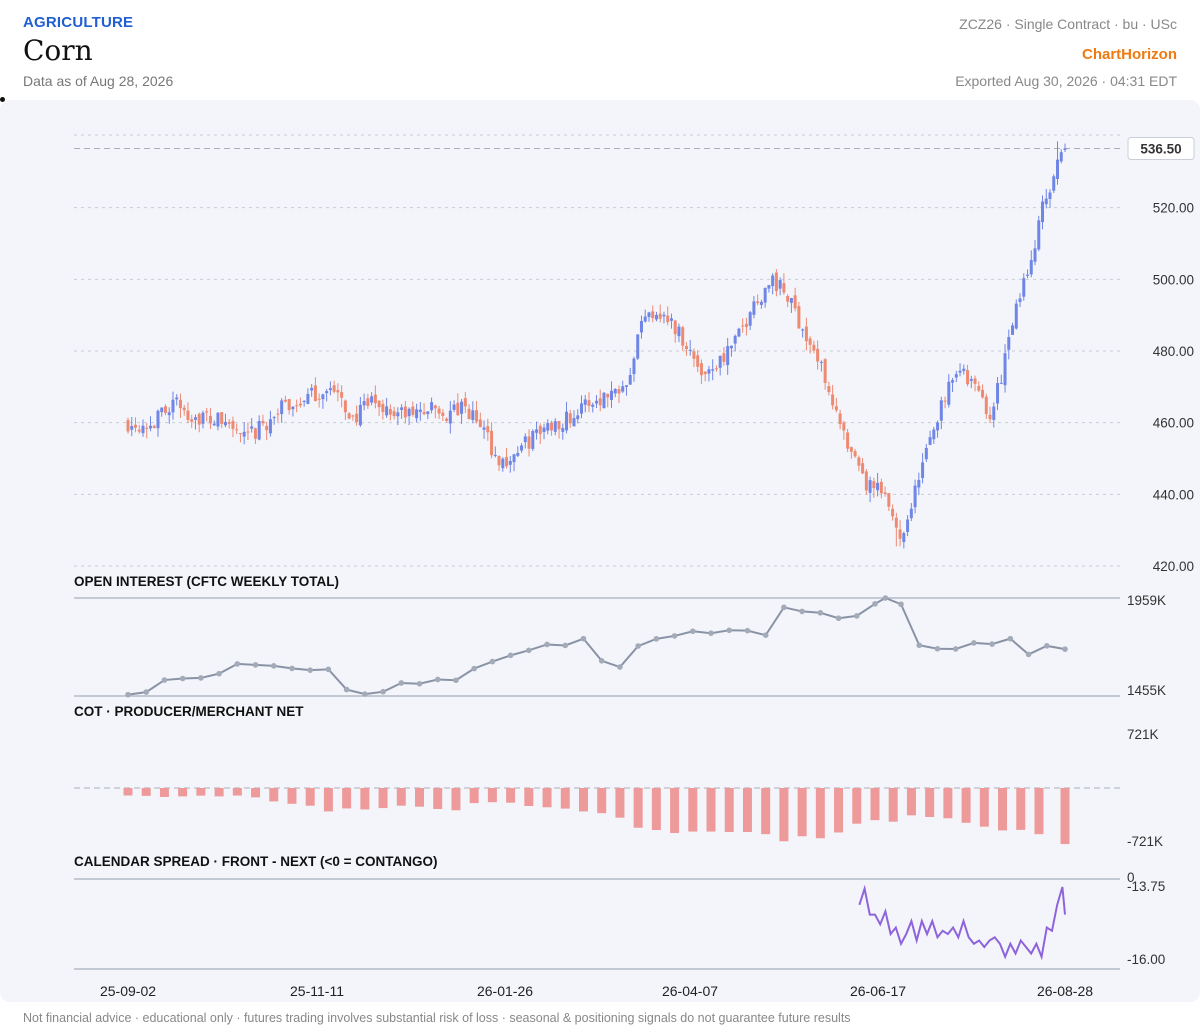 The height and width of the screenshot is (1036, 1200). What do you see at coordinates (206, 581) in the screenshot?
I see `oi-pane-title: OPEN INTEREST (CFTC WEEKLY TOTAL)` at bounding box center [206, 581].